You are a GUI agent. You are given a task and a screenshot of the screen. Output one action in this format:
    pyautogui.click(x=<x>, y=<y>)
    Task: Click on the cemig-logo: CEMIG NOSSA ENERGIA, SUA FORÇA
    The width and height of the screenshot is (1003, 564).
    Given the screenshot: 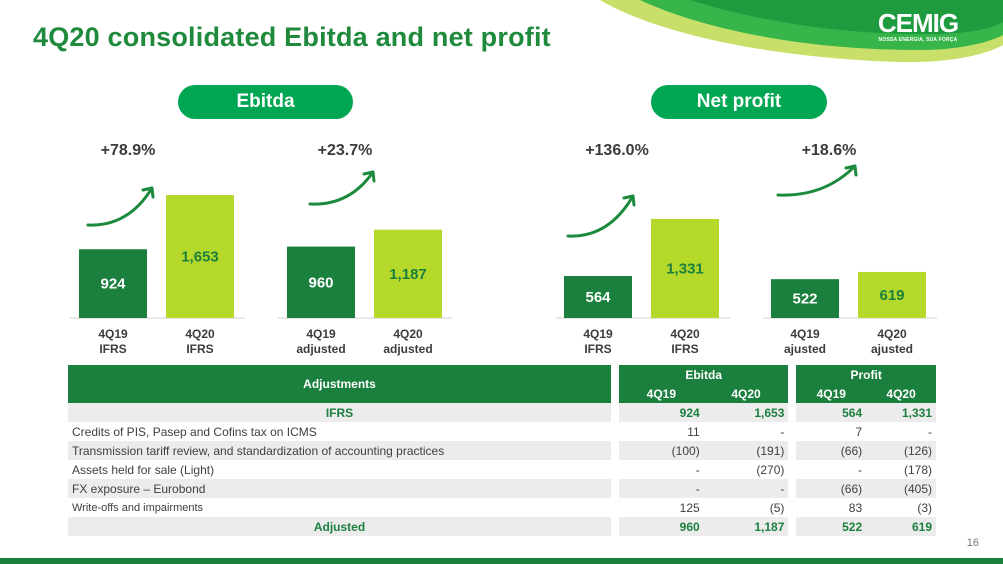 What is the action you would take?
    pyautogui.click(x=918, y=26)
    